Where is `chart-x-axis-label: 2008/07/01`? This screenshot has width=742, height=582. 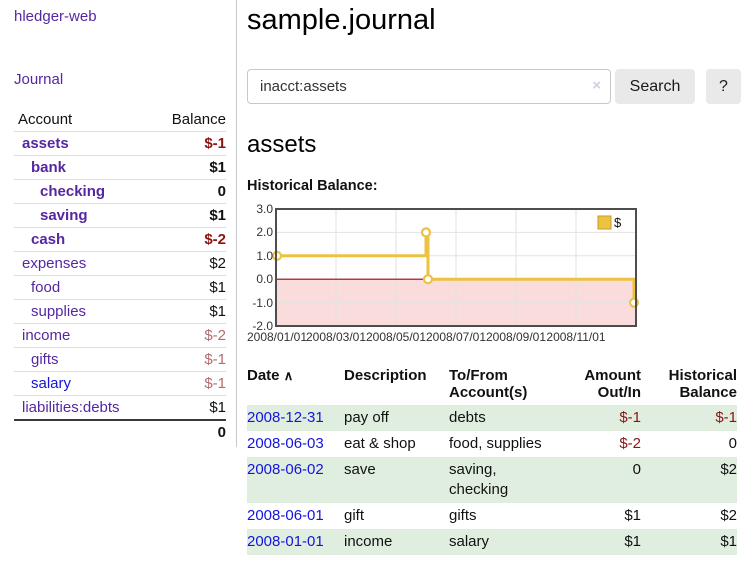
chart-x-axis-label: 2008/07/01 is located at coordinates (456, 337).